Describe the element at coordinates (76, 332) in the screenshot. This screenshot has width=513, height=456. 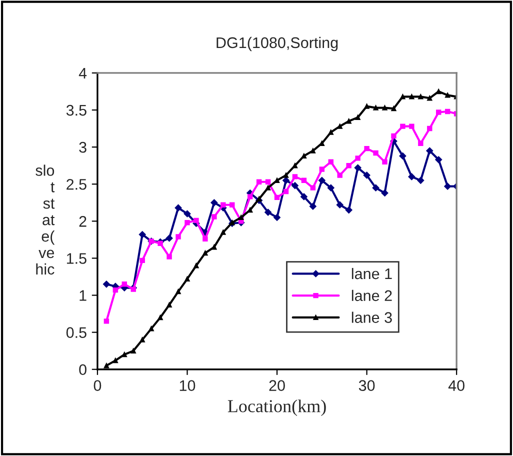
I see `y-tick-label: 0.5` at that location.